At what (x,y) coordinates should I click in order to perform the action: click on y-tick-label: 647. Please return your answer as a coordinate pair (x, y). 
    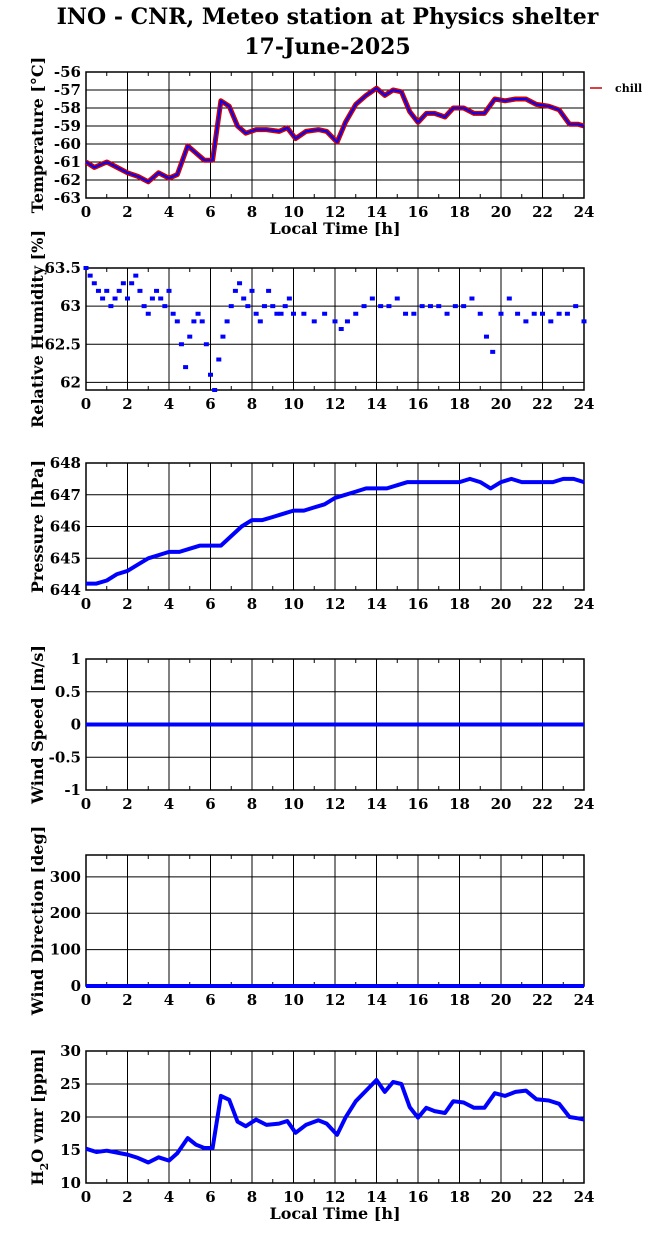
    Looking at the image, I should click on (65, 495).